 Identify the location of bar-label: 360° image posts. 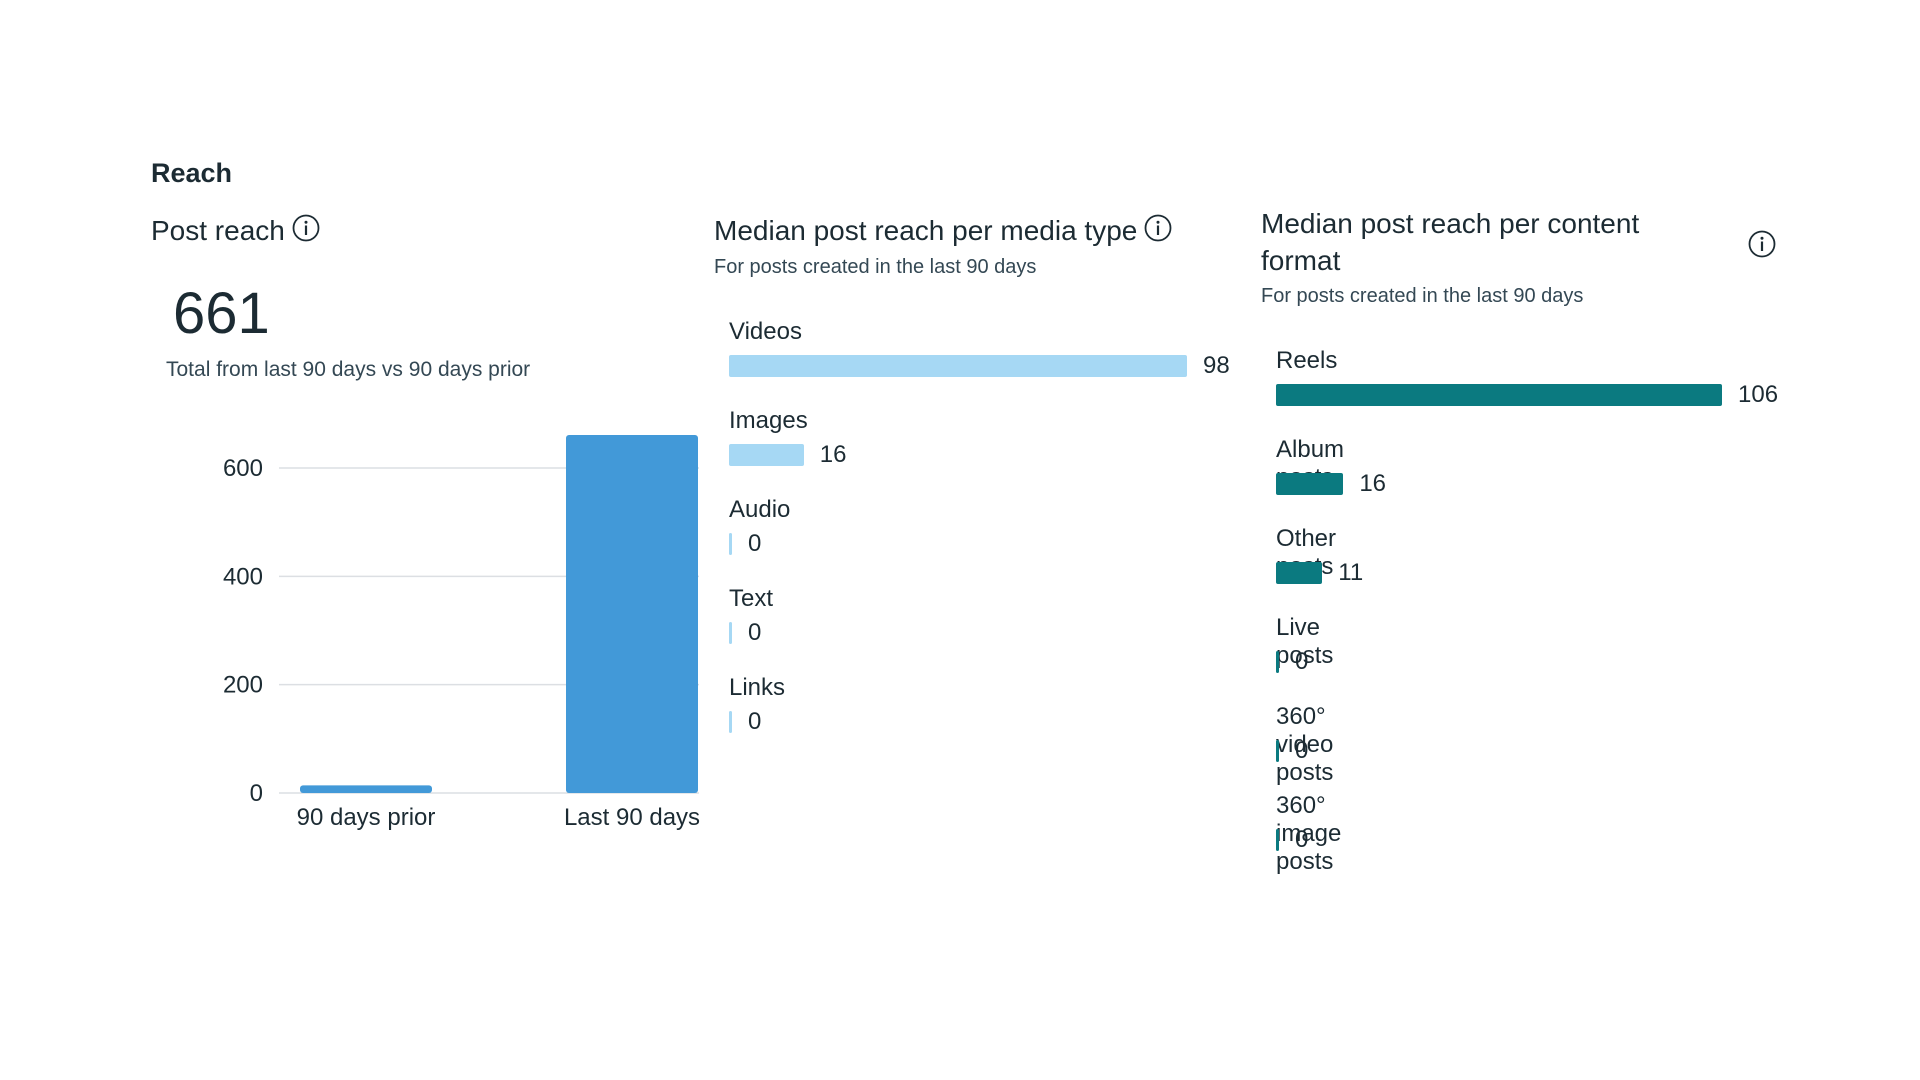
(1309, 833).